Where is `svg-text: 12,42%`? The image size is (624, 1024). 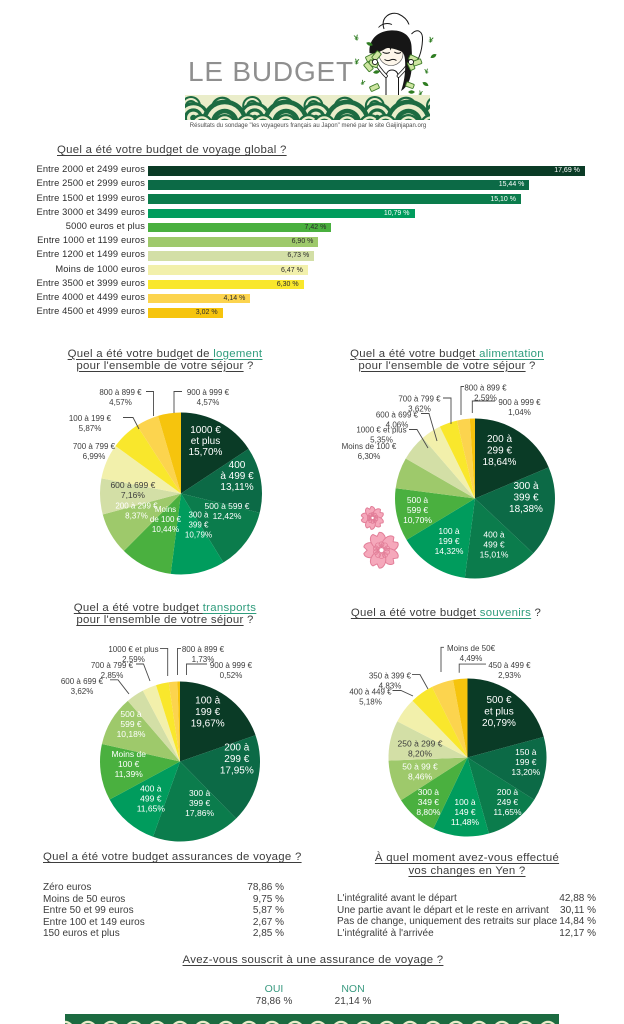 svg-text: 12,42% is located at coordinates (227, 516).